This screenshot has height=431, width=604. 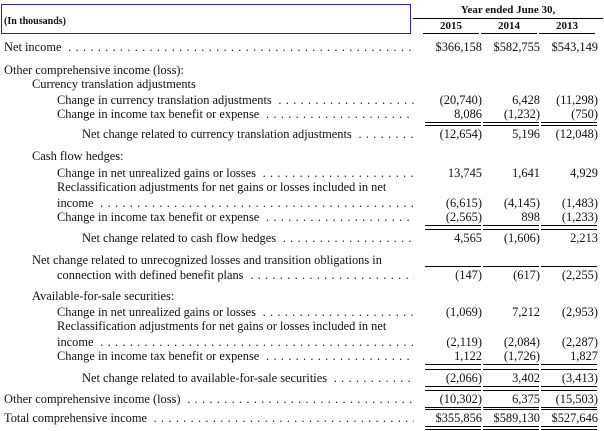 What do you see at coordinates (521, 342) in the screenshot?
I see `row-value-2014: (2,084)` at bounding box center [521, 342].